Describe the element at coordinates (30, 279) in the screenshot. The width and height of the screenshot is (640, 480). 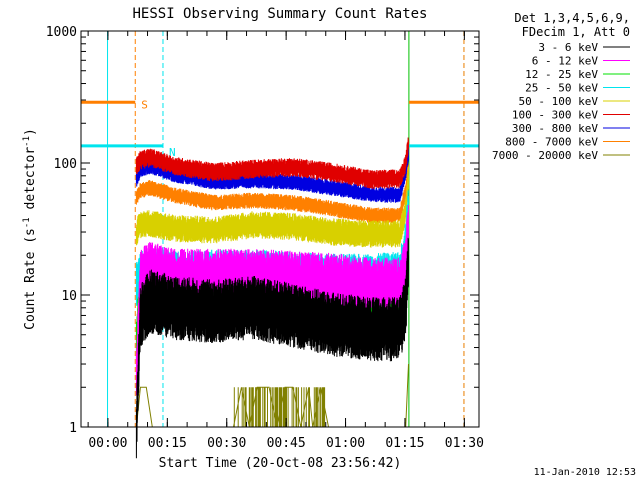
I see `y-axis-label-start: Count Rate (s` at that location.